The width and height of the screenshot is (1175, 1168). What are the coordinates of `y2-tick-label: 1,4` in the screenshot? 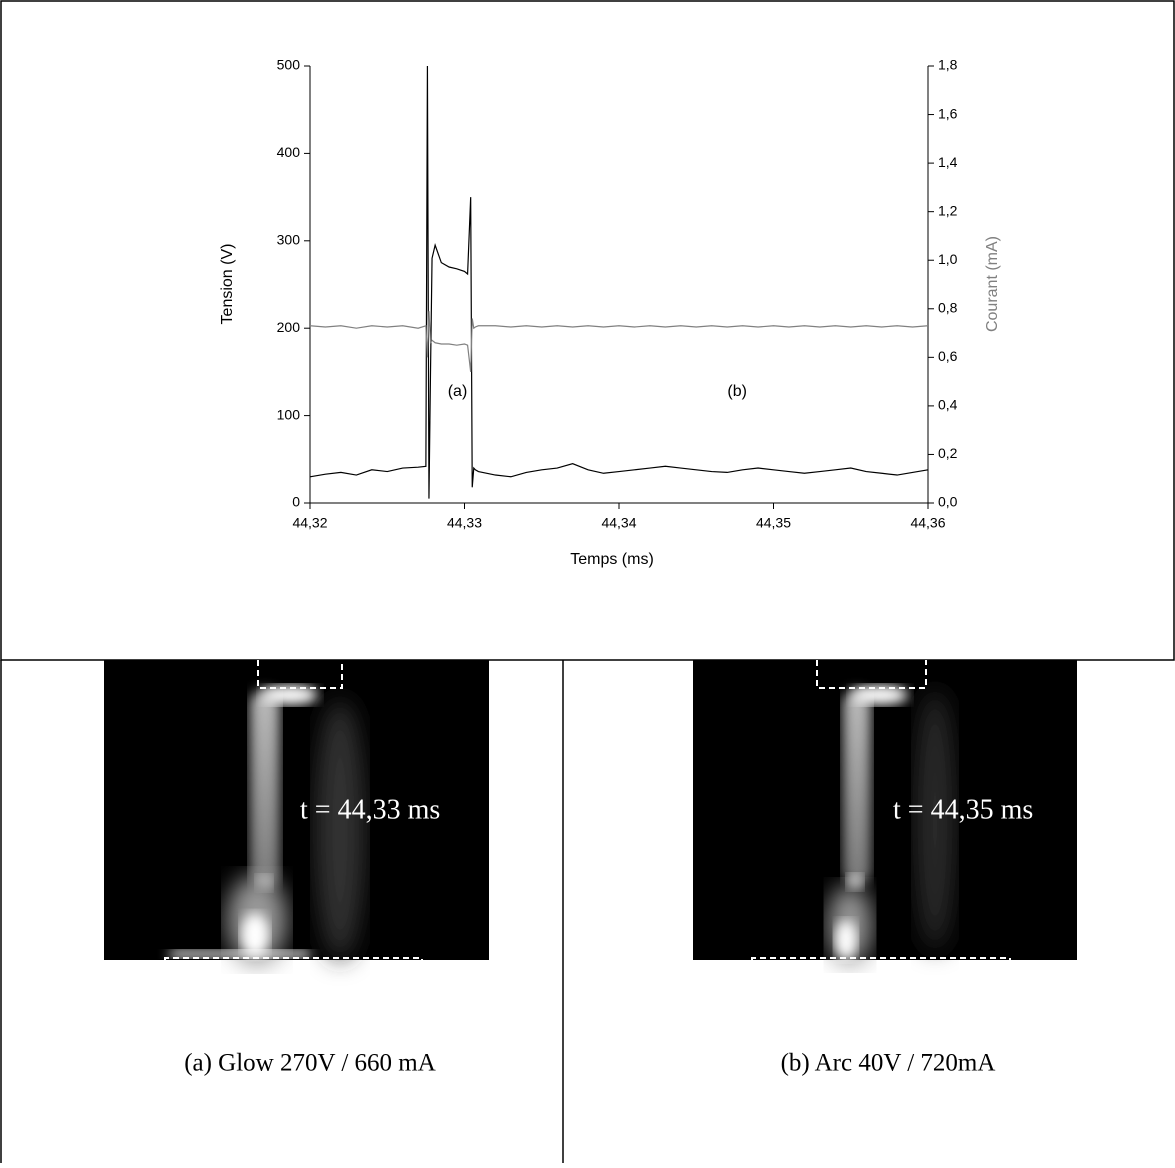 It's located at (948, 162).